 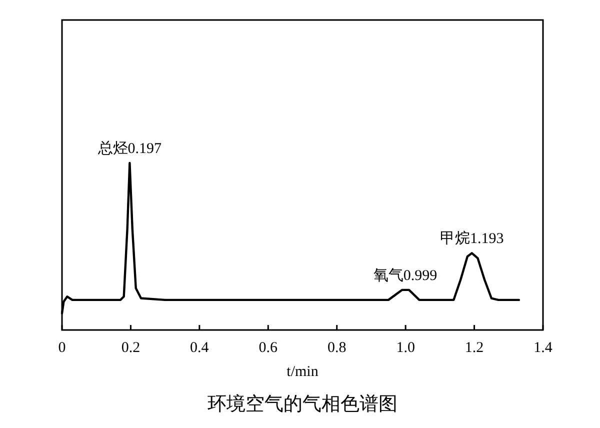 What do you see at coordinates (474, 348) in the screenshot?
I see `x-tick-label: 1.2` at bounding box center [474, 348].